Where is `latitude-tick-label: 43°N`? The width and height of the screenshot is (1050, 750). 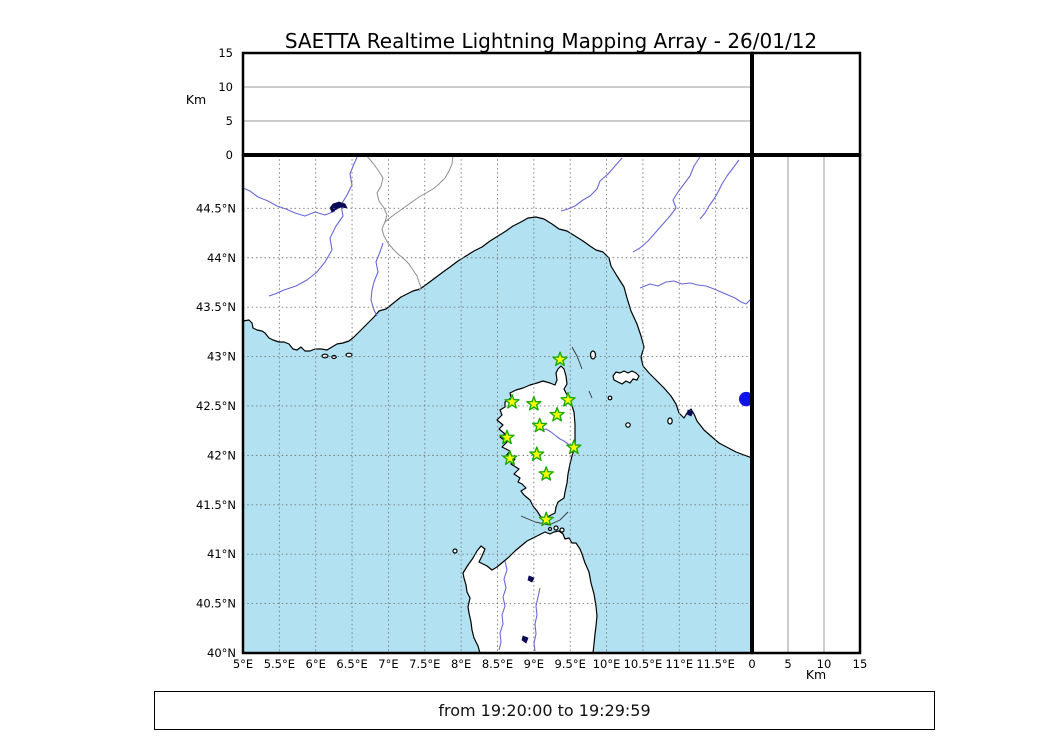
latitude-tick-label: 43°N is located at coordinates (221, 357).